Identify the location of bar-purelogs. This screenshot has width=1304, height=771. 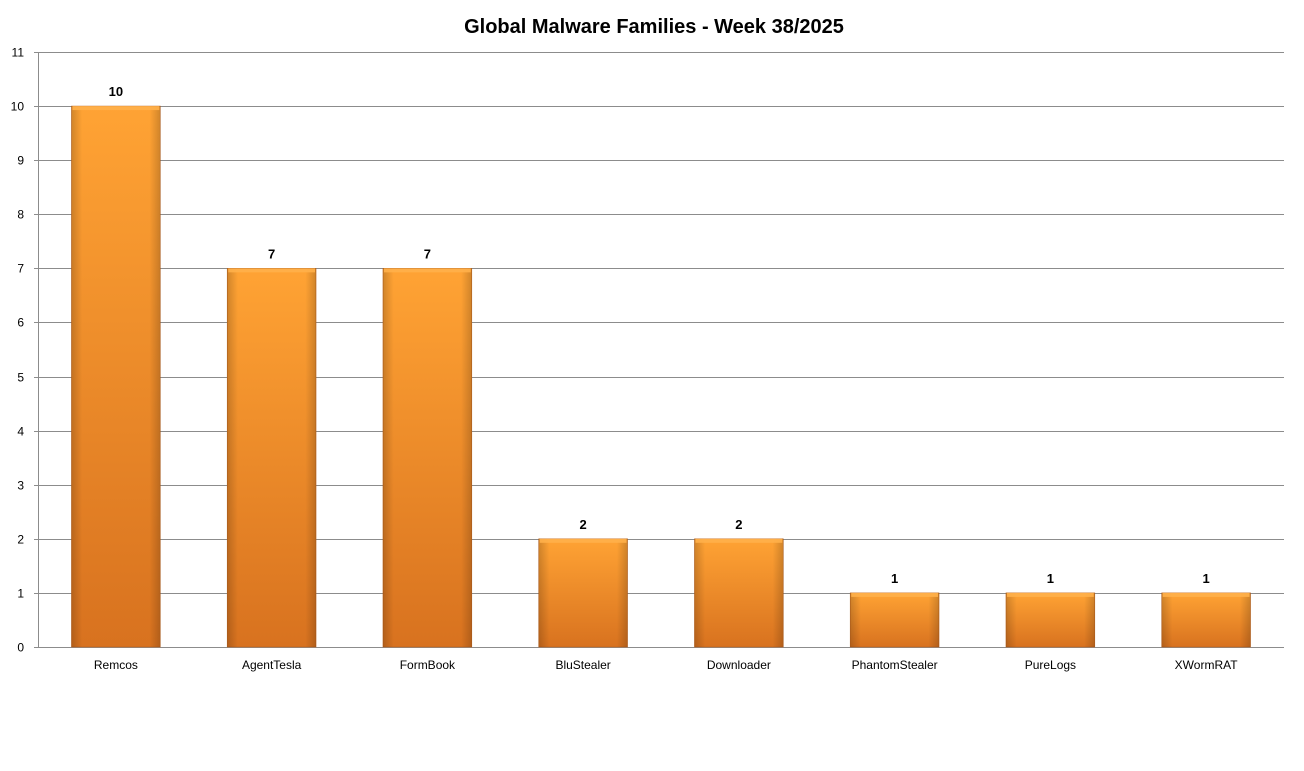
(1050, 620).